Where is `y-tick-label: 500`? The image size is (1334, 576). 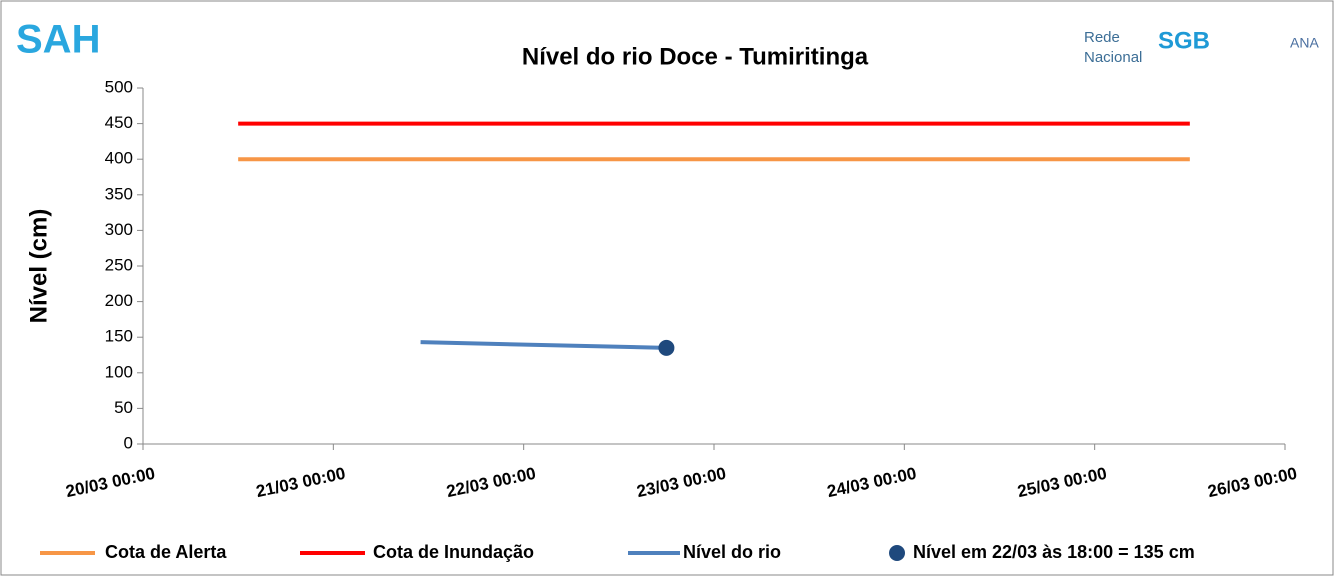
y-tick-label: 500 is located at coordinates (119, 86).